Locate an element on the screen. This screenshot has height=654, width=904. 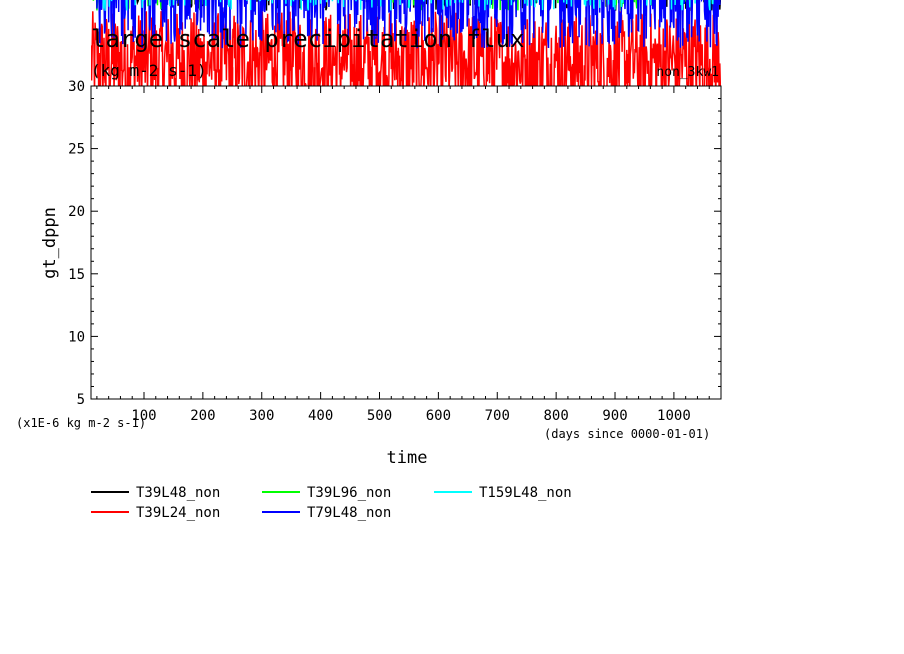
y-axis-label: gt_dppn is located at coordinates (50, 243).